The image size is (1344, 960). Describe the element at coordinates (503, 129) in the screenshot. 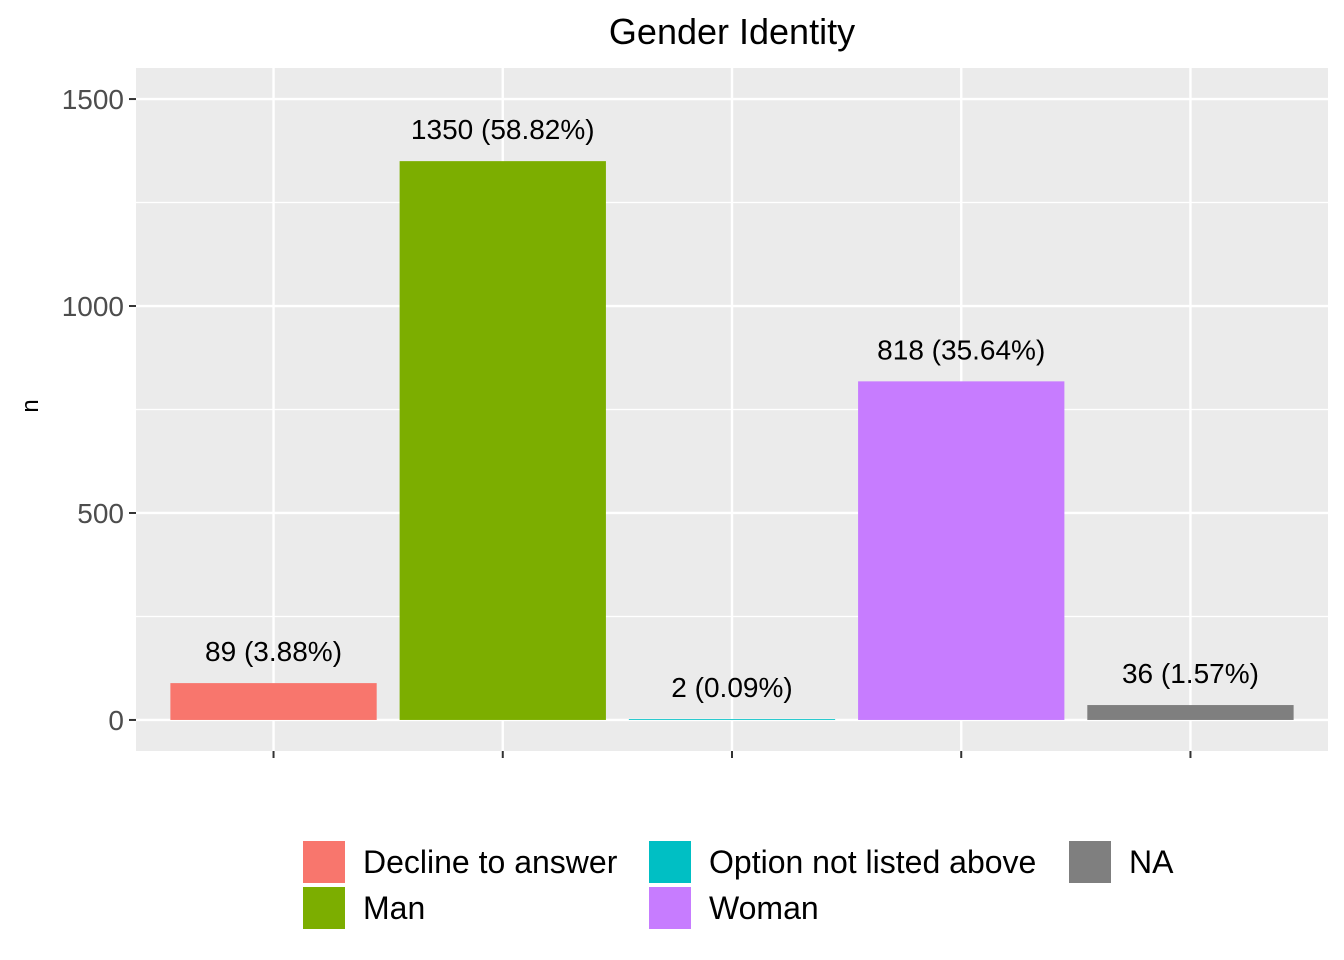

I see `data-label-1: 1350 (58.82%)` at that location.